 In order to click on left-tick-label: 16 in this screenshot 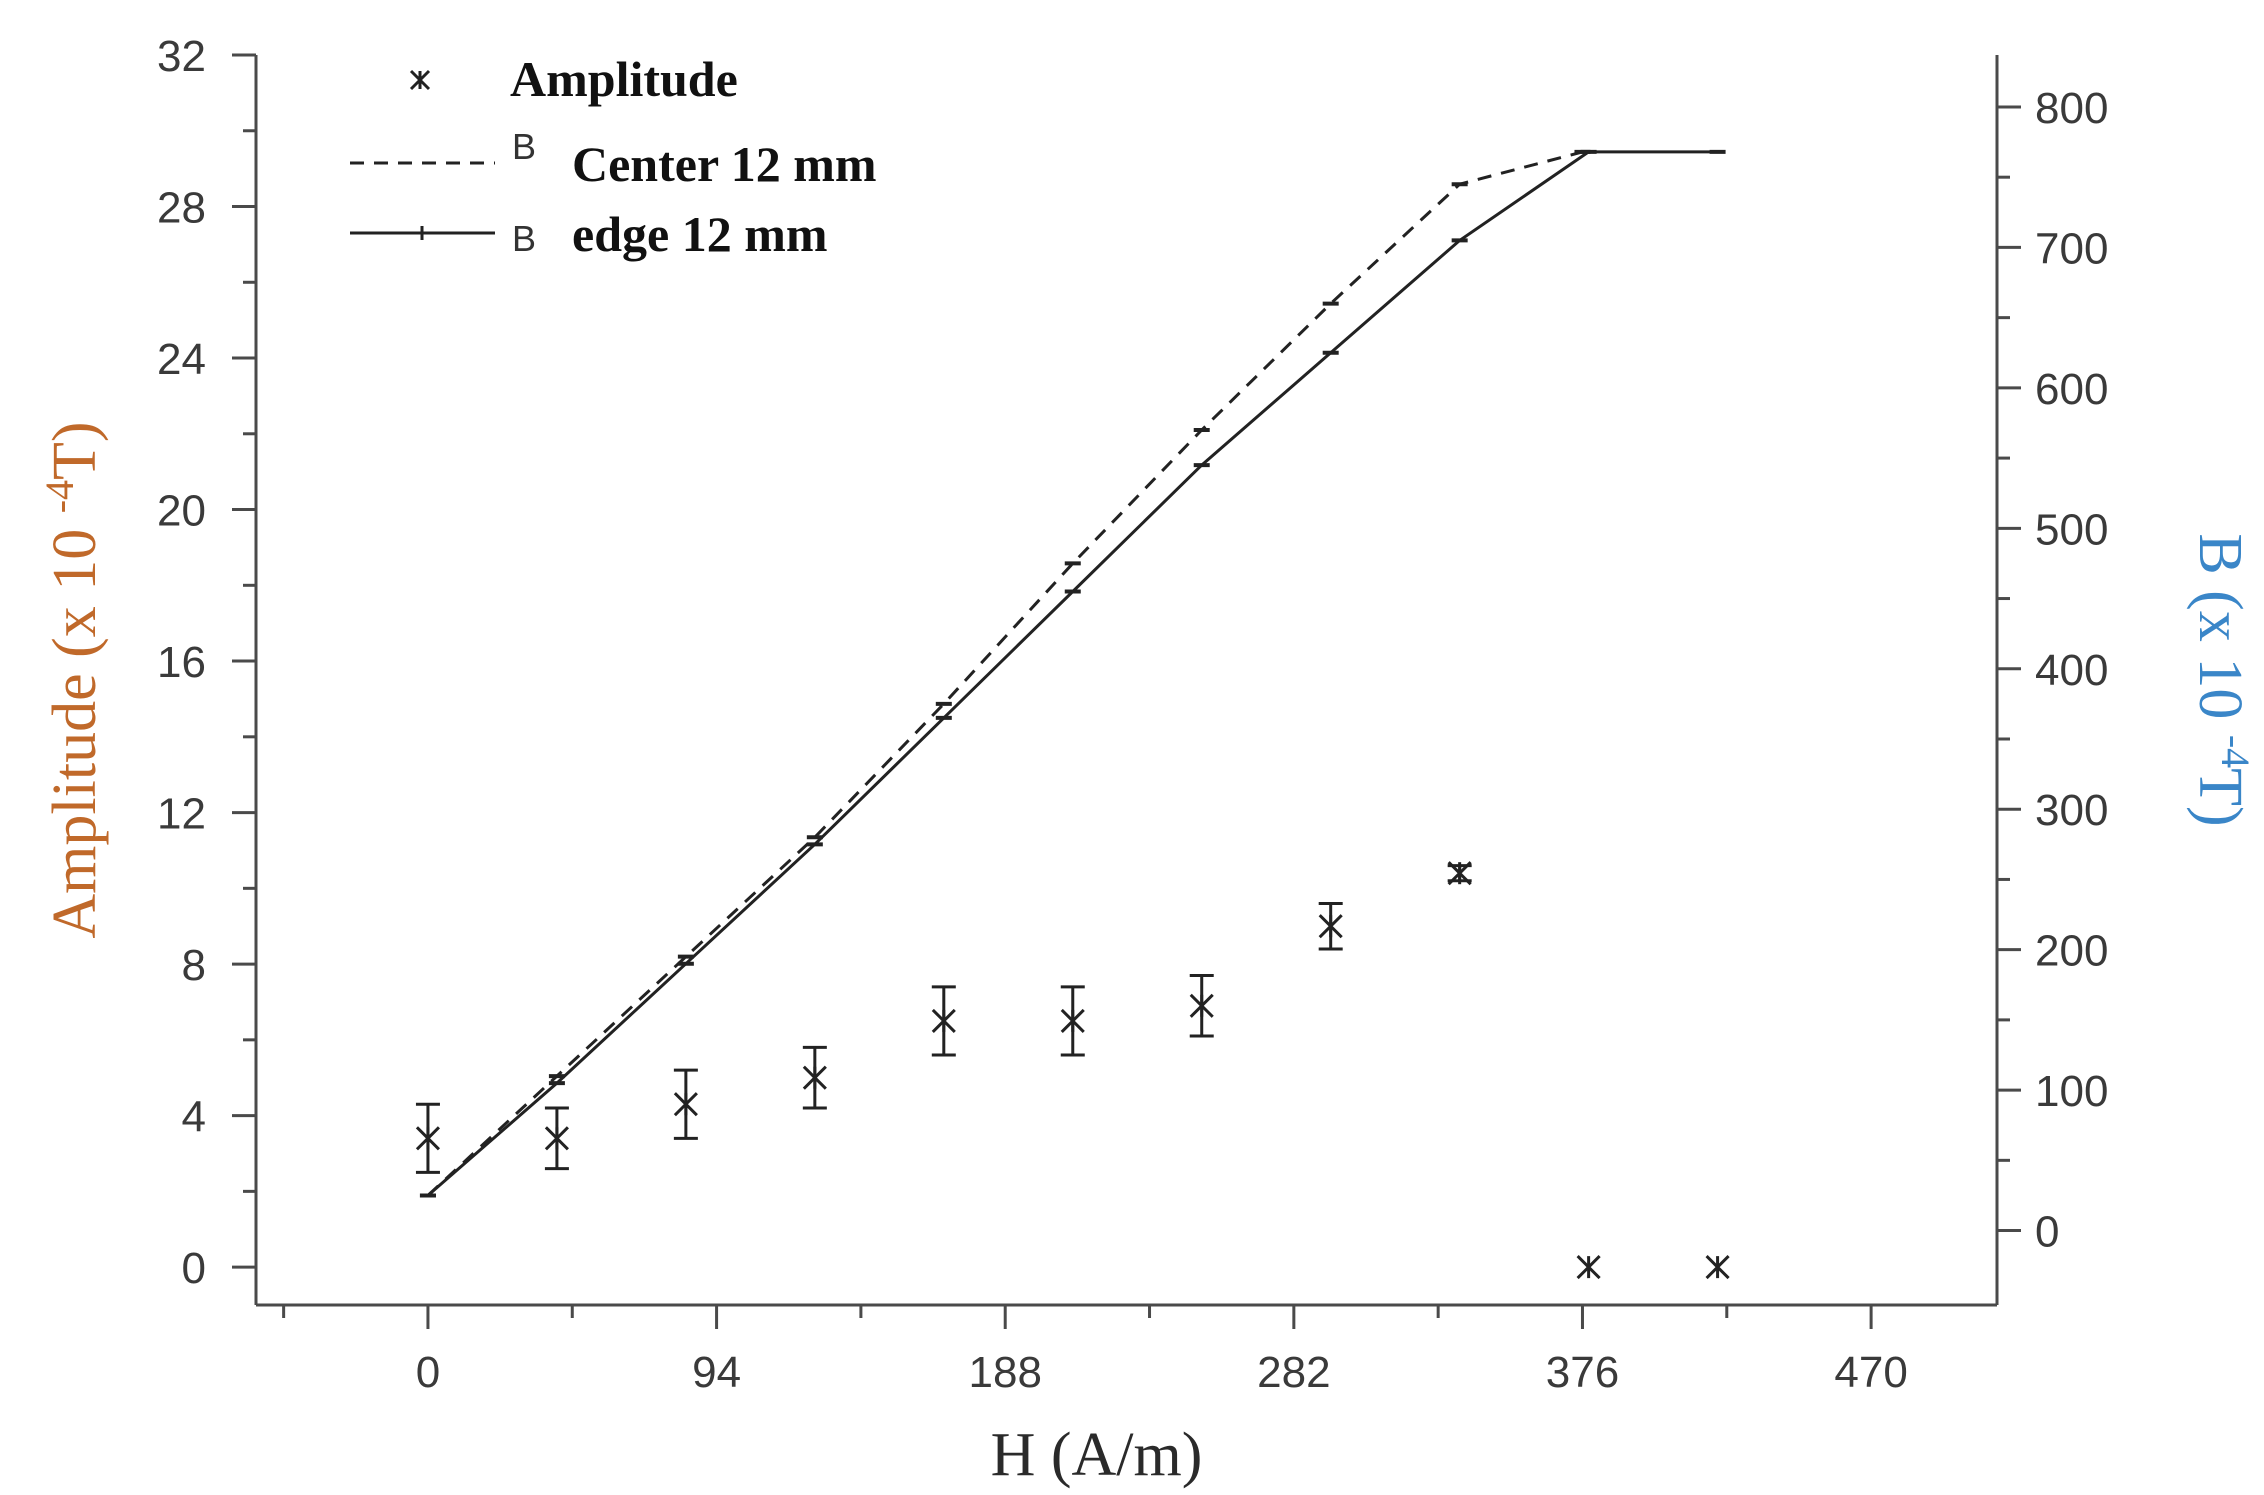, I will do `click(181, 662)`.